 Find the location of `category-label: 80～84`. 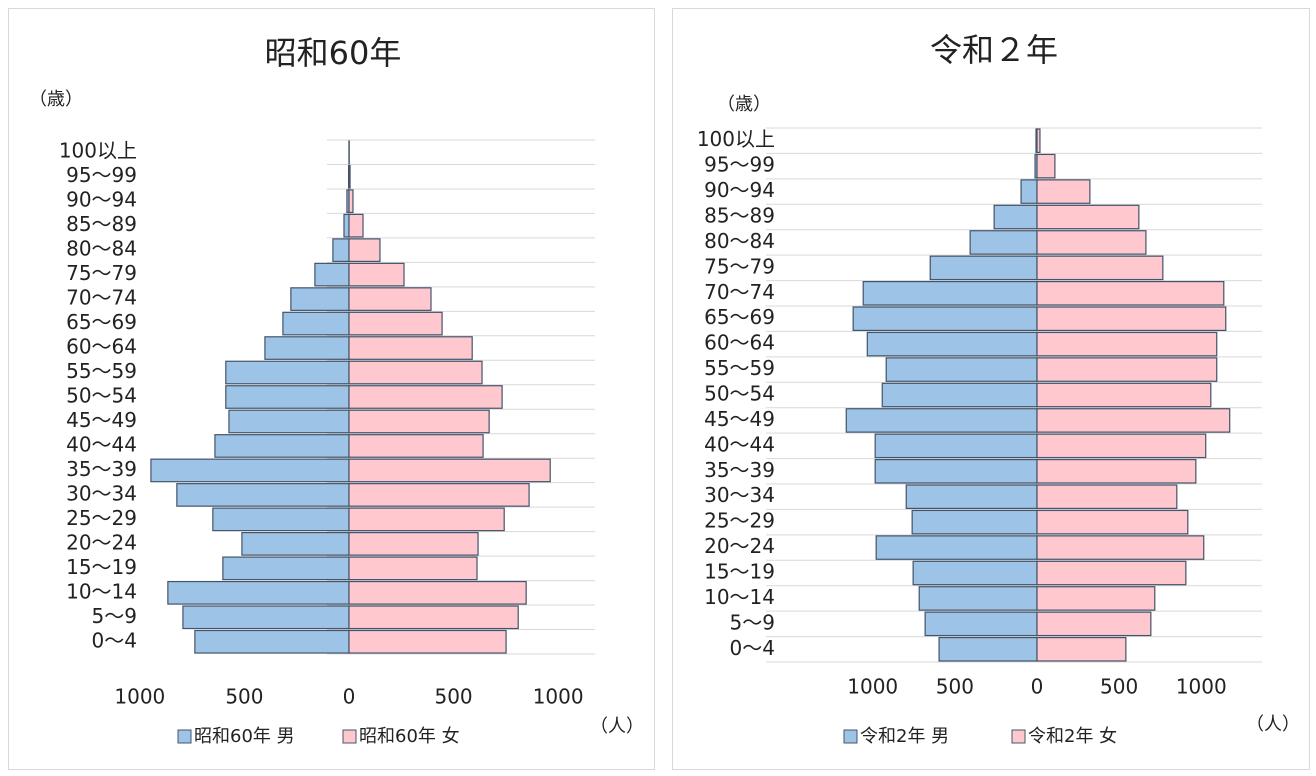

category-label: 80～84 is located at coordinates (739, 241).